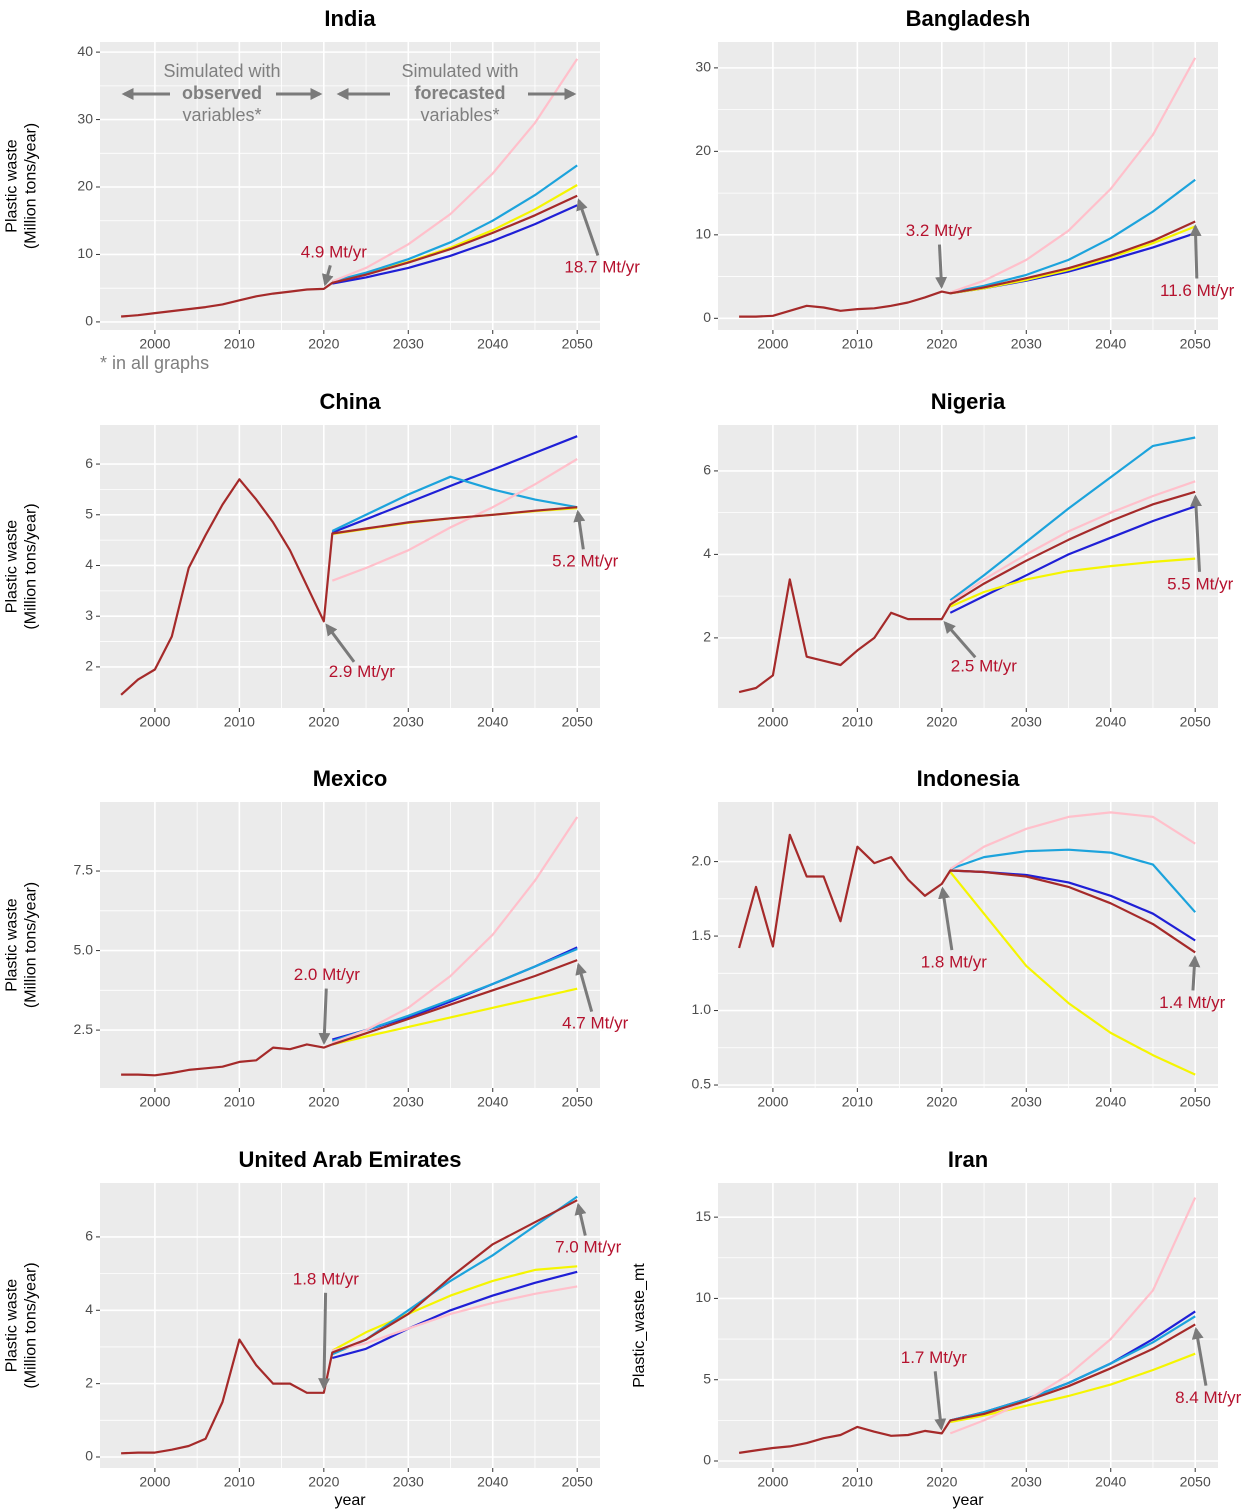 This screenshot has height=1510, width=1252. I want to click on y-tick-label: 15, so click(703, 1216).